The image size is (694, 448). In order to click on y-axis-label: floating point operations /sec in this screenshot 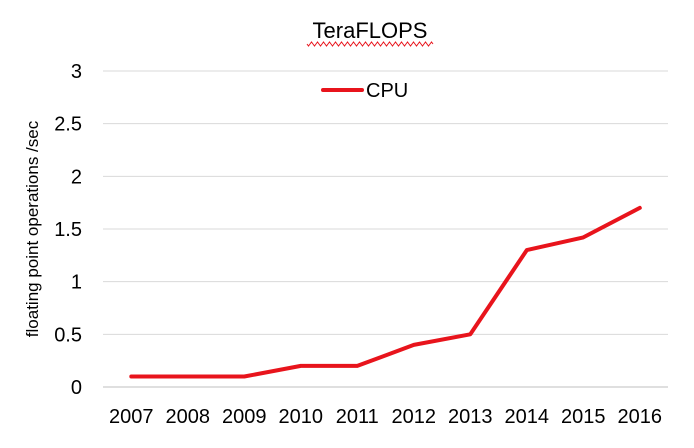, I will do `click(32, 228)`.